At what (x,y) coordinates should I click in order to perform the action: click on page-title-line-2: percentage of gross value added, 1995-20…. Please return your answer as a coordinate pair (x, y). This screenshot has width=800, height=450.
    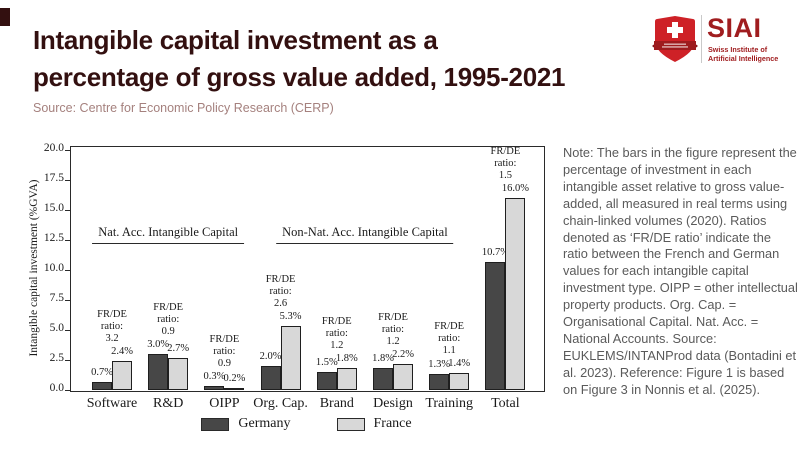
    Looking at the image, I should click on (299, 77).